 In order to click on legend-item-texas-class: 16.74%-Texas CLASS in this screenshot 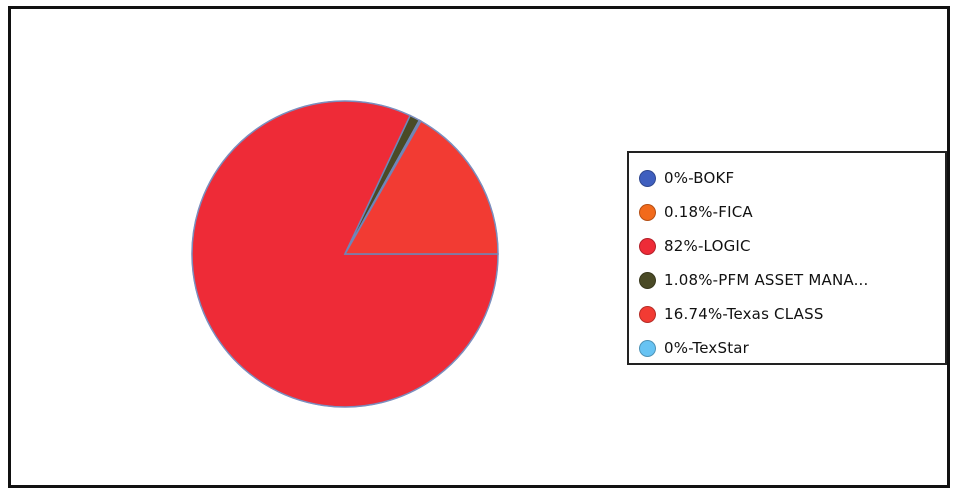, I will do `click(787, 314)`.